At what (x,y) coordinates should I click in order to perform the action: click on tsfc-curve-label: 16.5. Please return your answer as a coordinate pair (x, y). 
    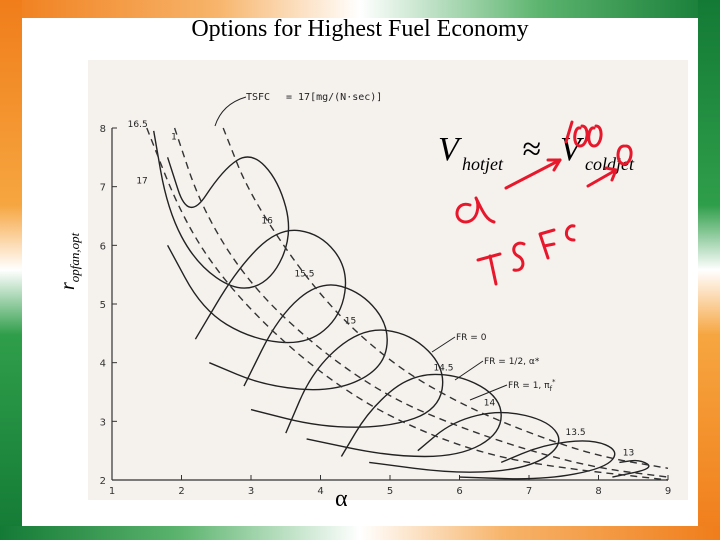
    Looking at the image, I should click on (138, 125).